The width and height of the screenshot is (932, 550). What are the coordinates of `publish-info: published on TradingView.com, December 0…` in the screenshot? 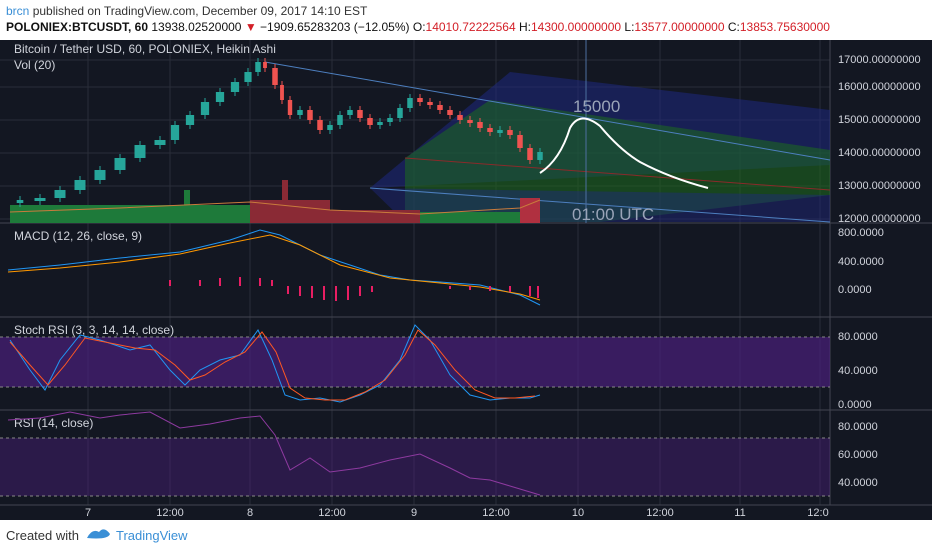 It's located at (200, 11).